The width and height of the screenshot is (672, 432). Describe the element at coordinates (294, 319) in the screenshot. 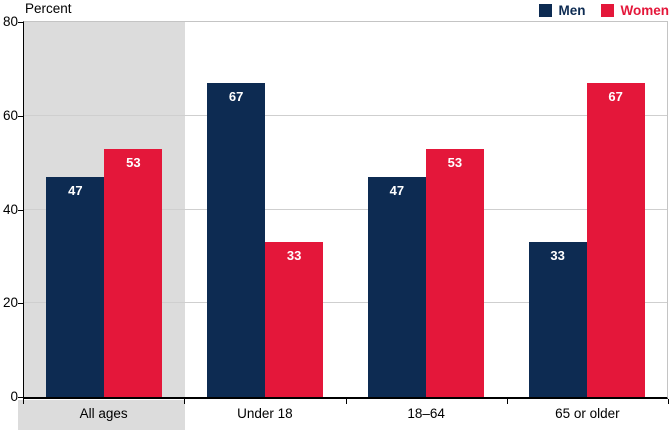

I see `bar-women-under-18: 33` at that location.